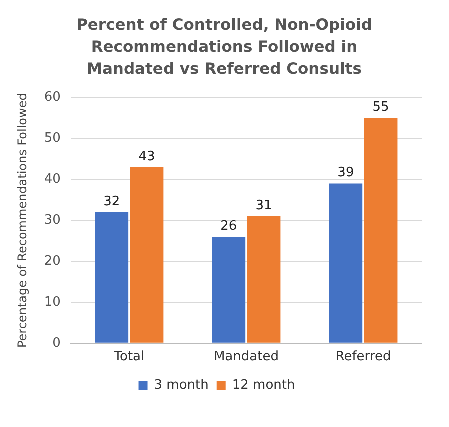  Describe the element at coordinates (52, 138) in the screenshot. I see `y-tick-label: 50` at that location.